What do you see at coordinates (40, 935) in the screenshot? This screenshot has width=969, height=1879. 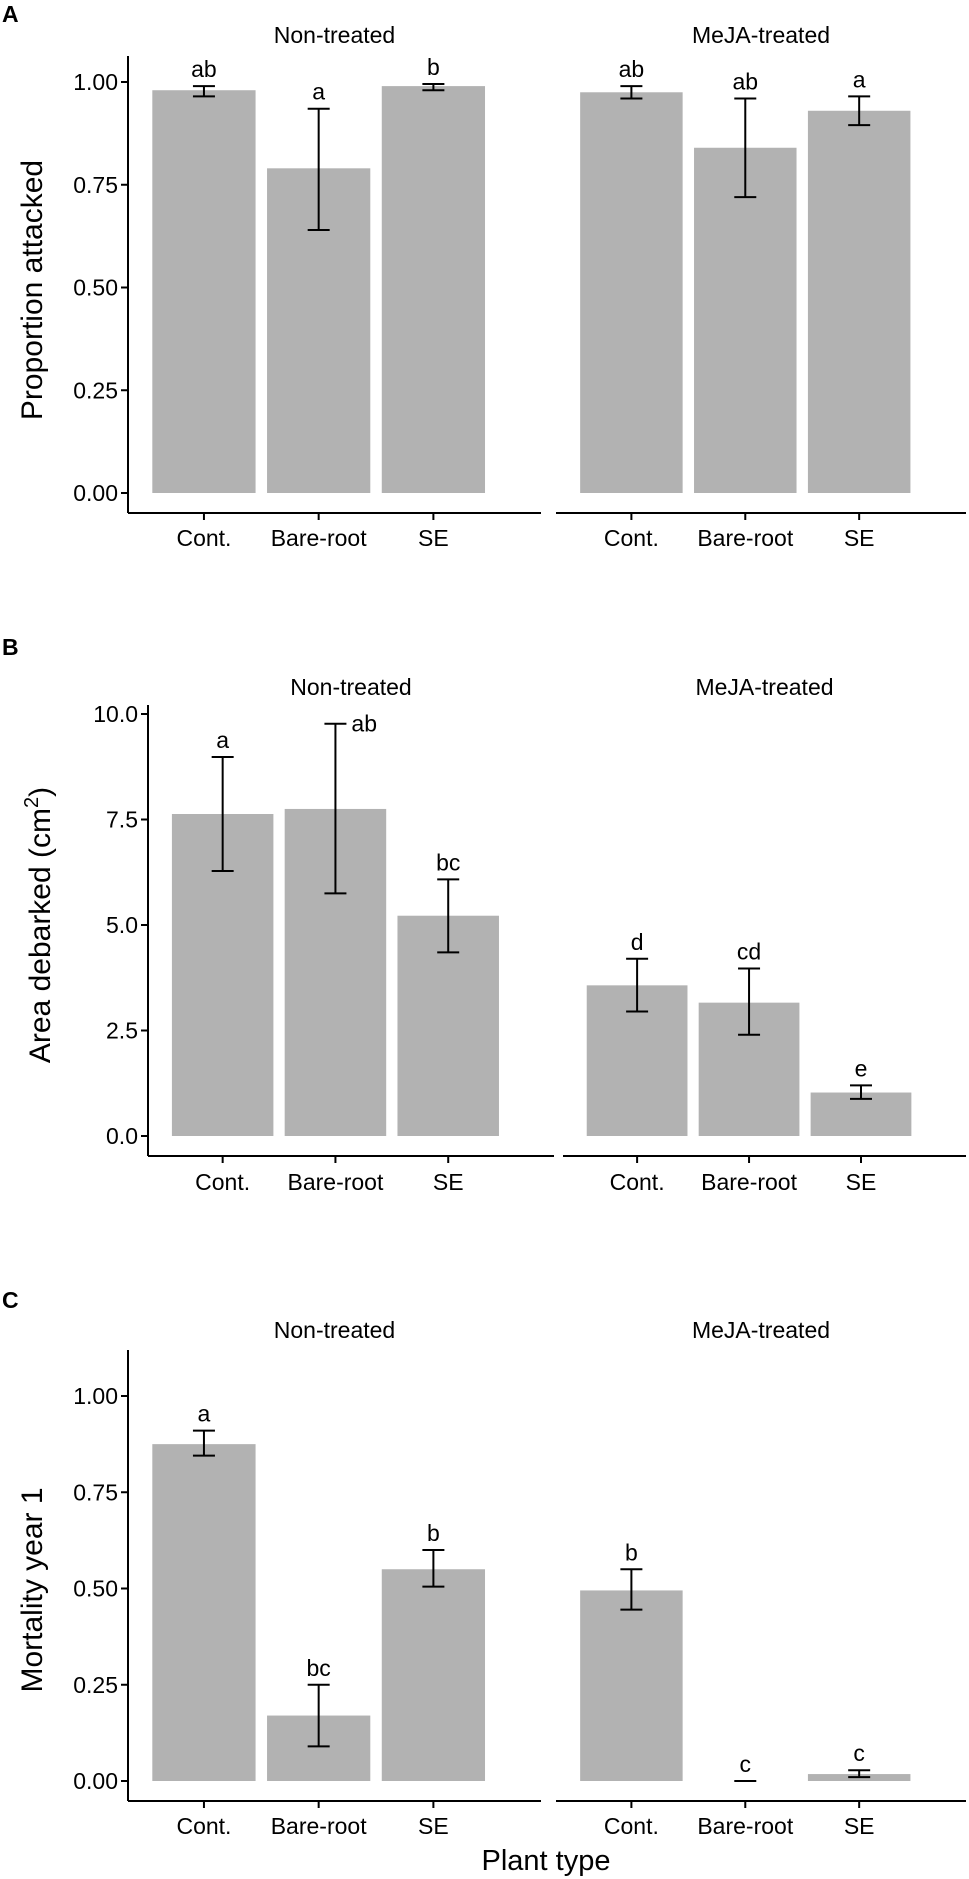 I see `y-axis-title-text: Area debarked (cm` at bounding box center [40, 935].